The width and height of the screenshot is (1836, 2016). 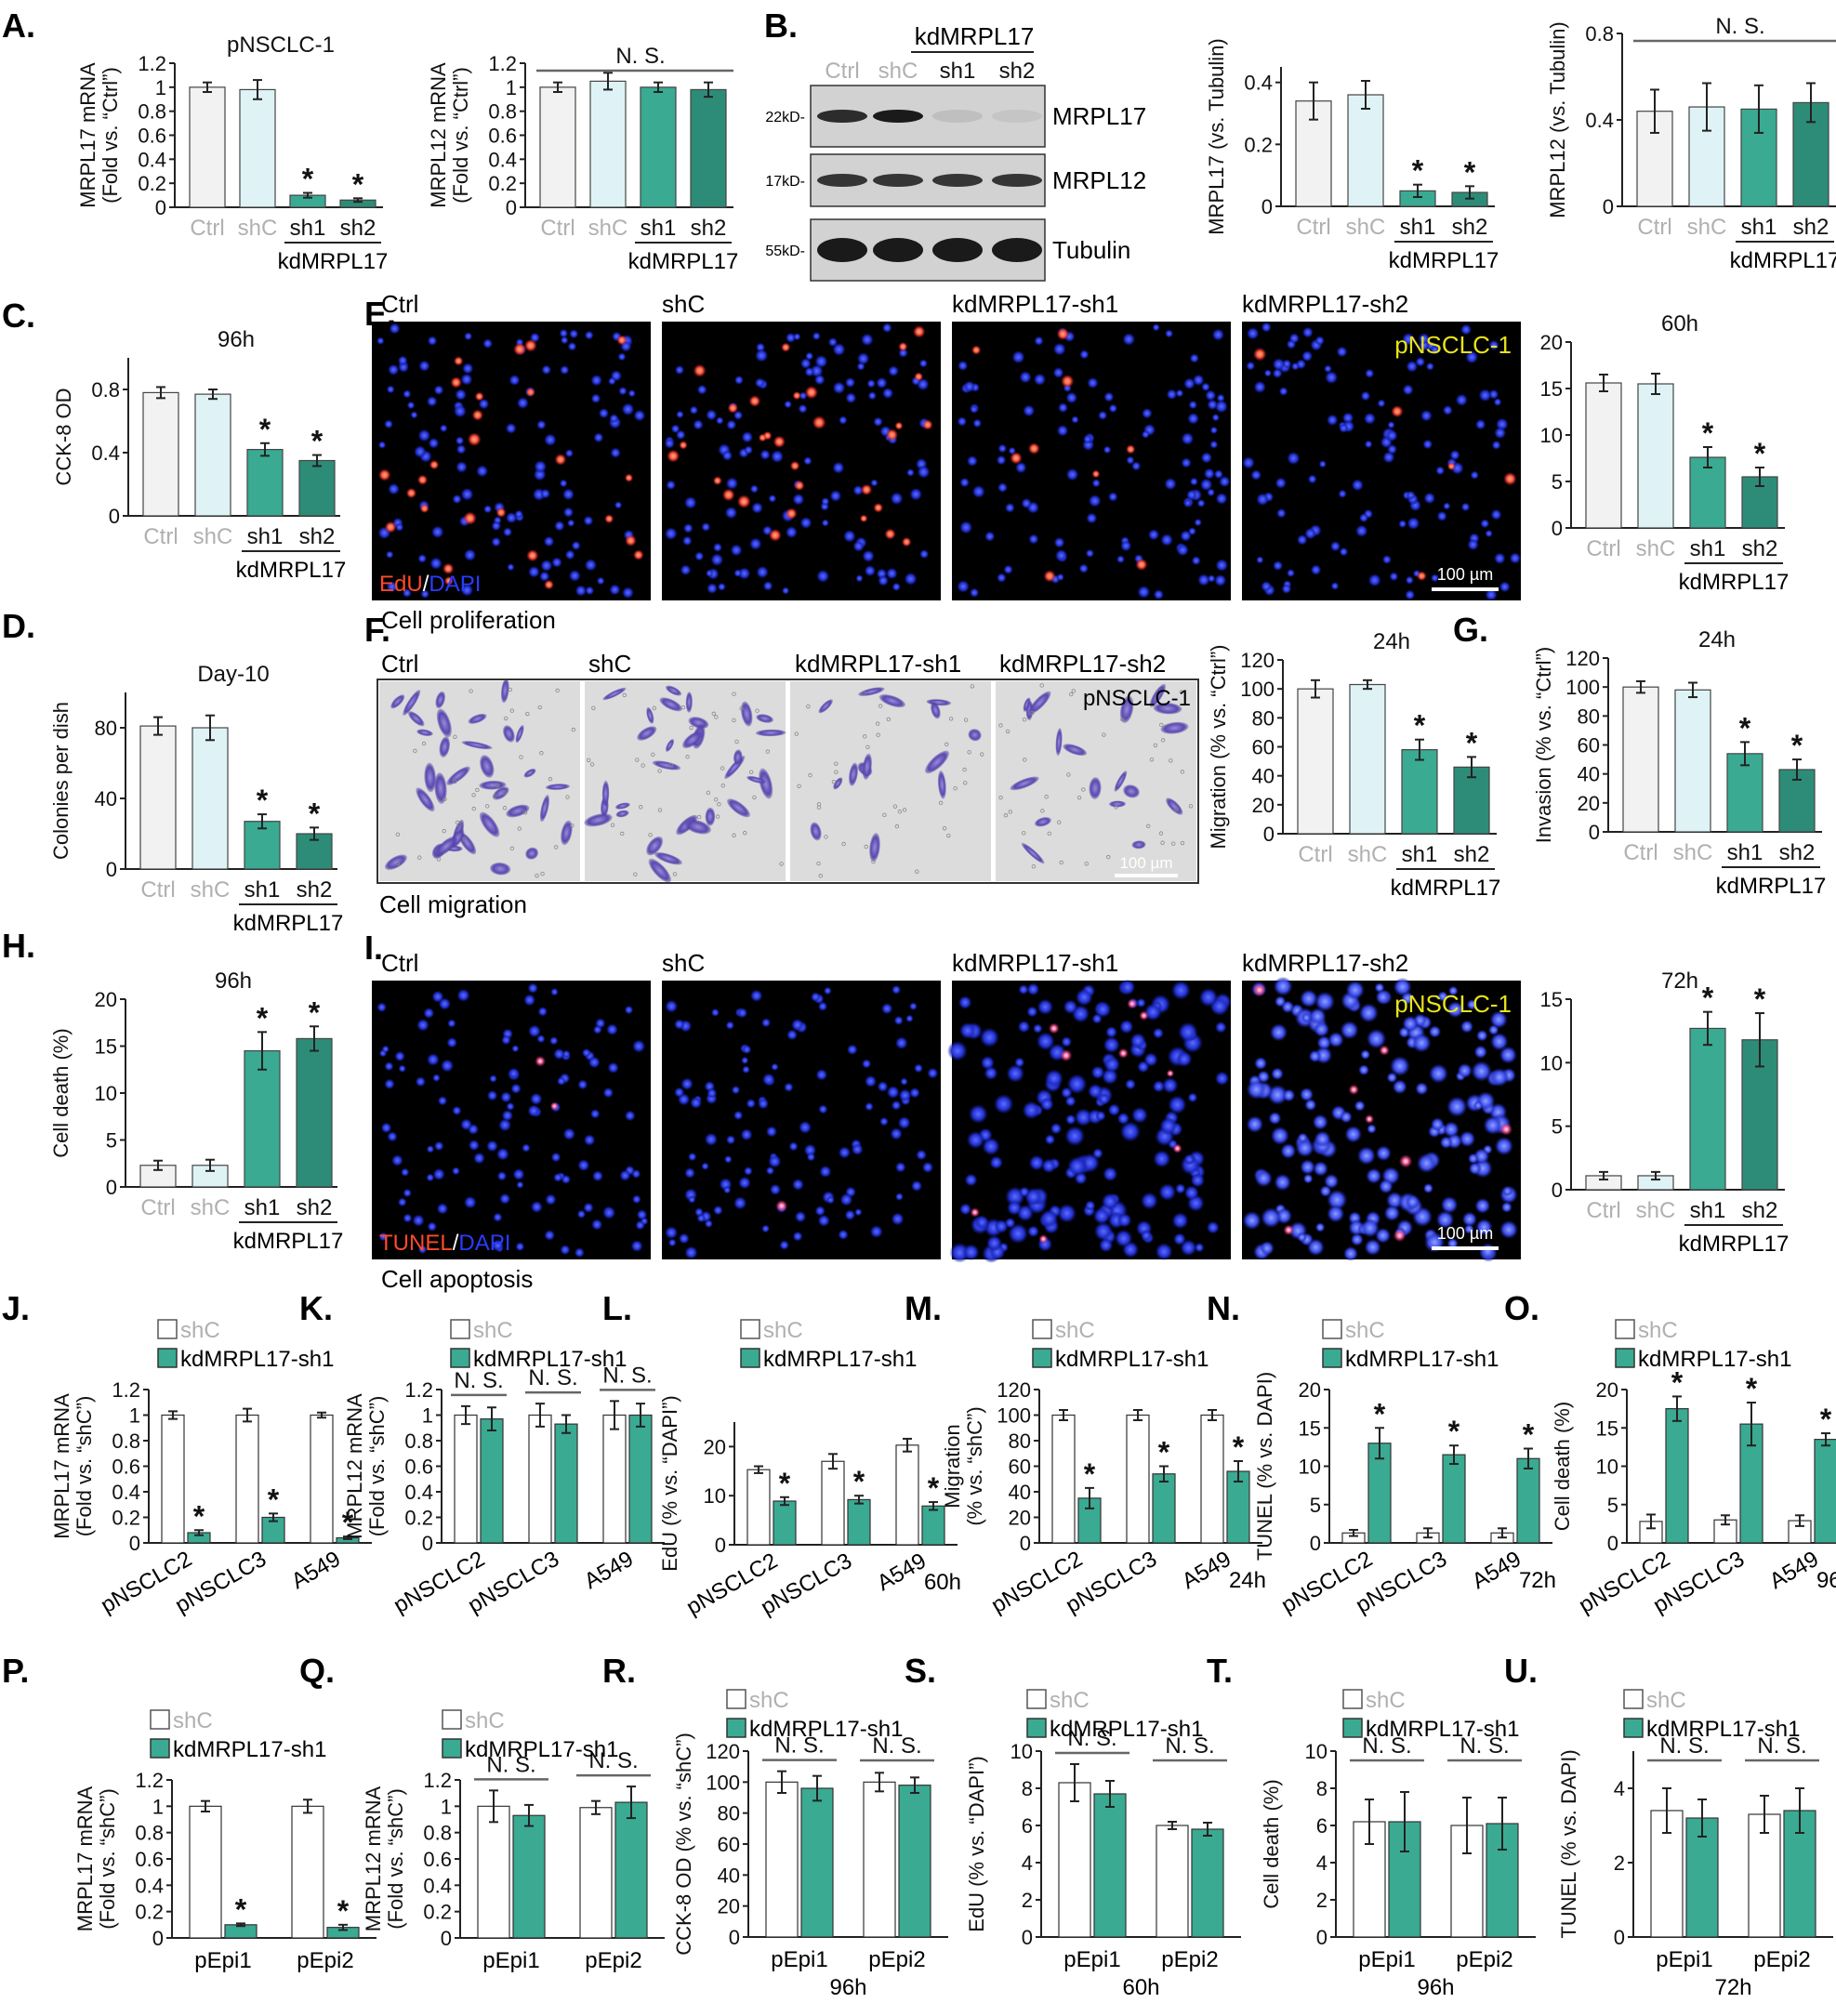 What do you see at coordinates (1075, 1331) in the screenshot?
I see `legend-shc: shC` at bounding box center [1075, 1331].